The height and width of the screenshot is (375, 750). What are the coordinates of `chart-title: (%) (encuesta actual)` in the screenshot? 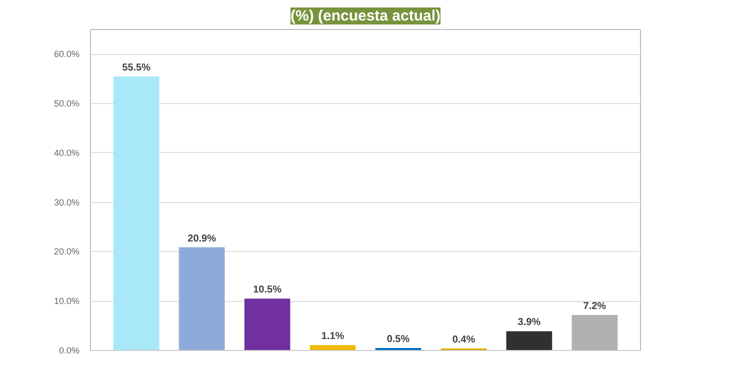 It's located at (365, 16).